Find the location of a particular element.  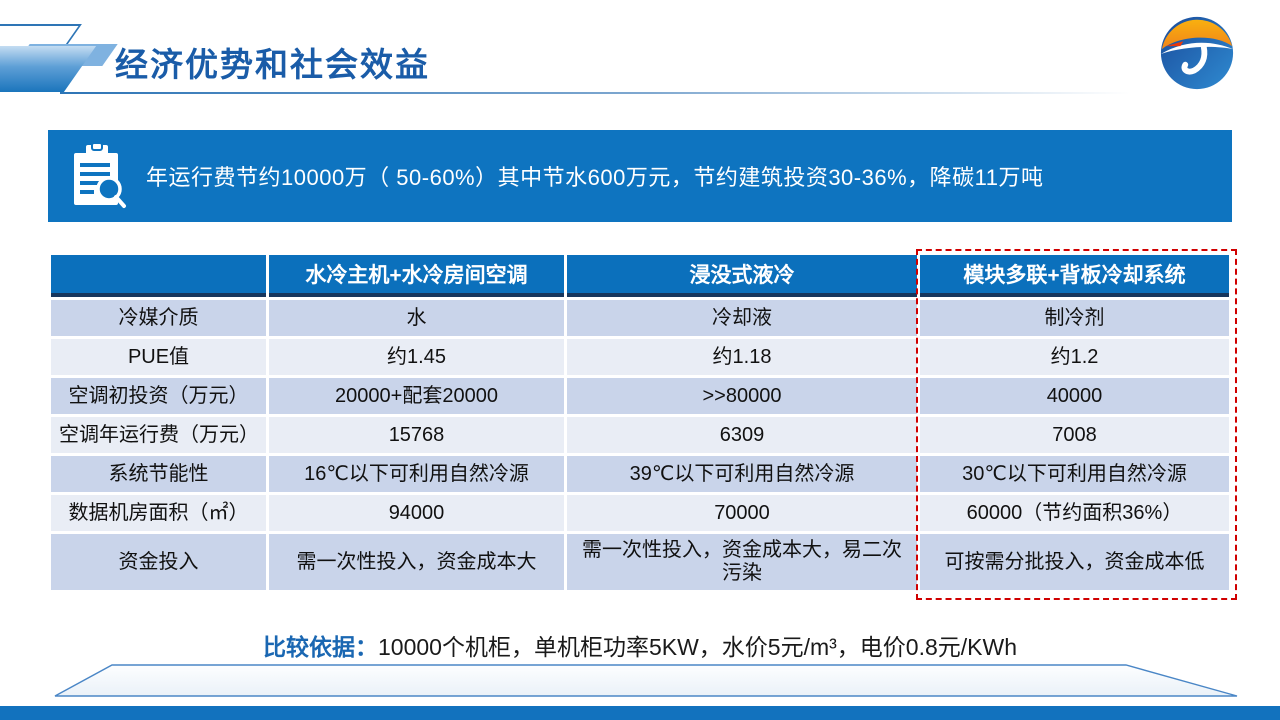

company-logo-icon is located at coordinates (1197, 53).